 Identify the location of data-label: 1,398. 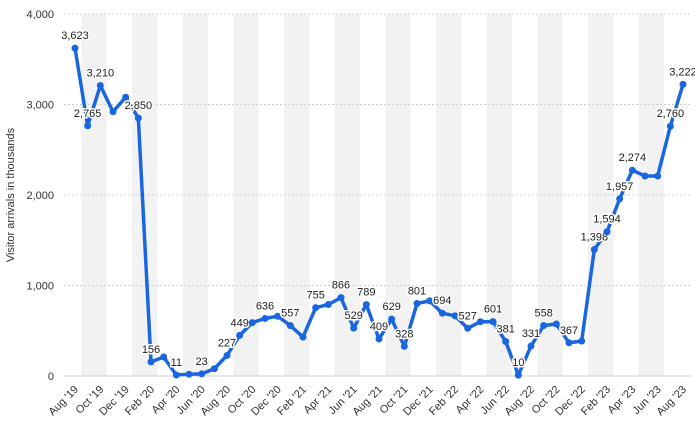
(595, 237).